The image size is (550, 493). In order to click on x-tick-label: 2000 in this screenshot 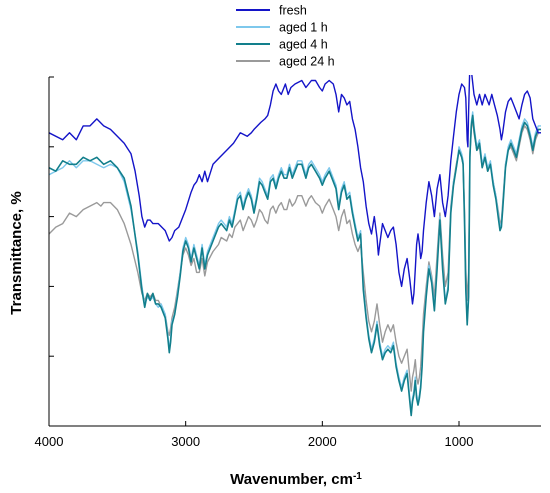, I will do `click(322, 441)`.